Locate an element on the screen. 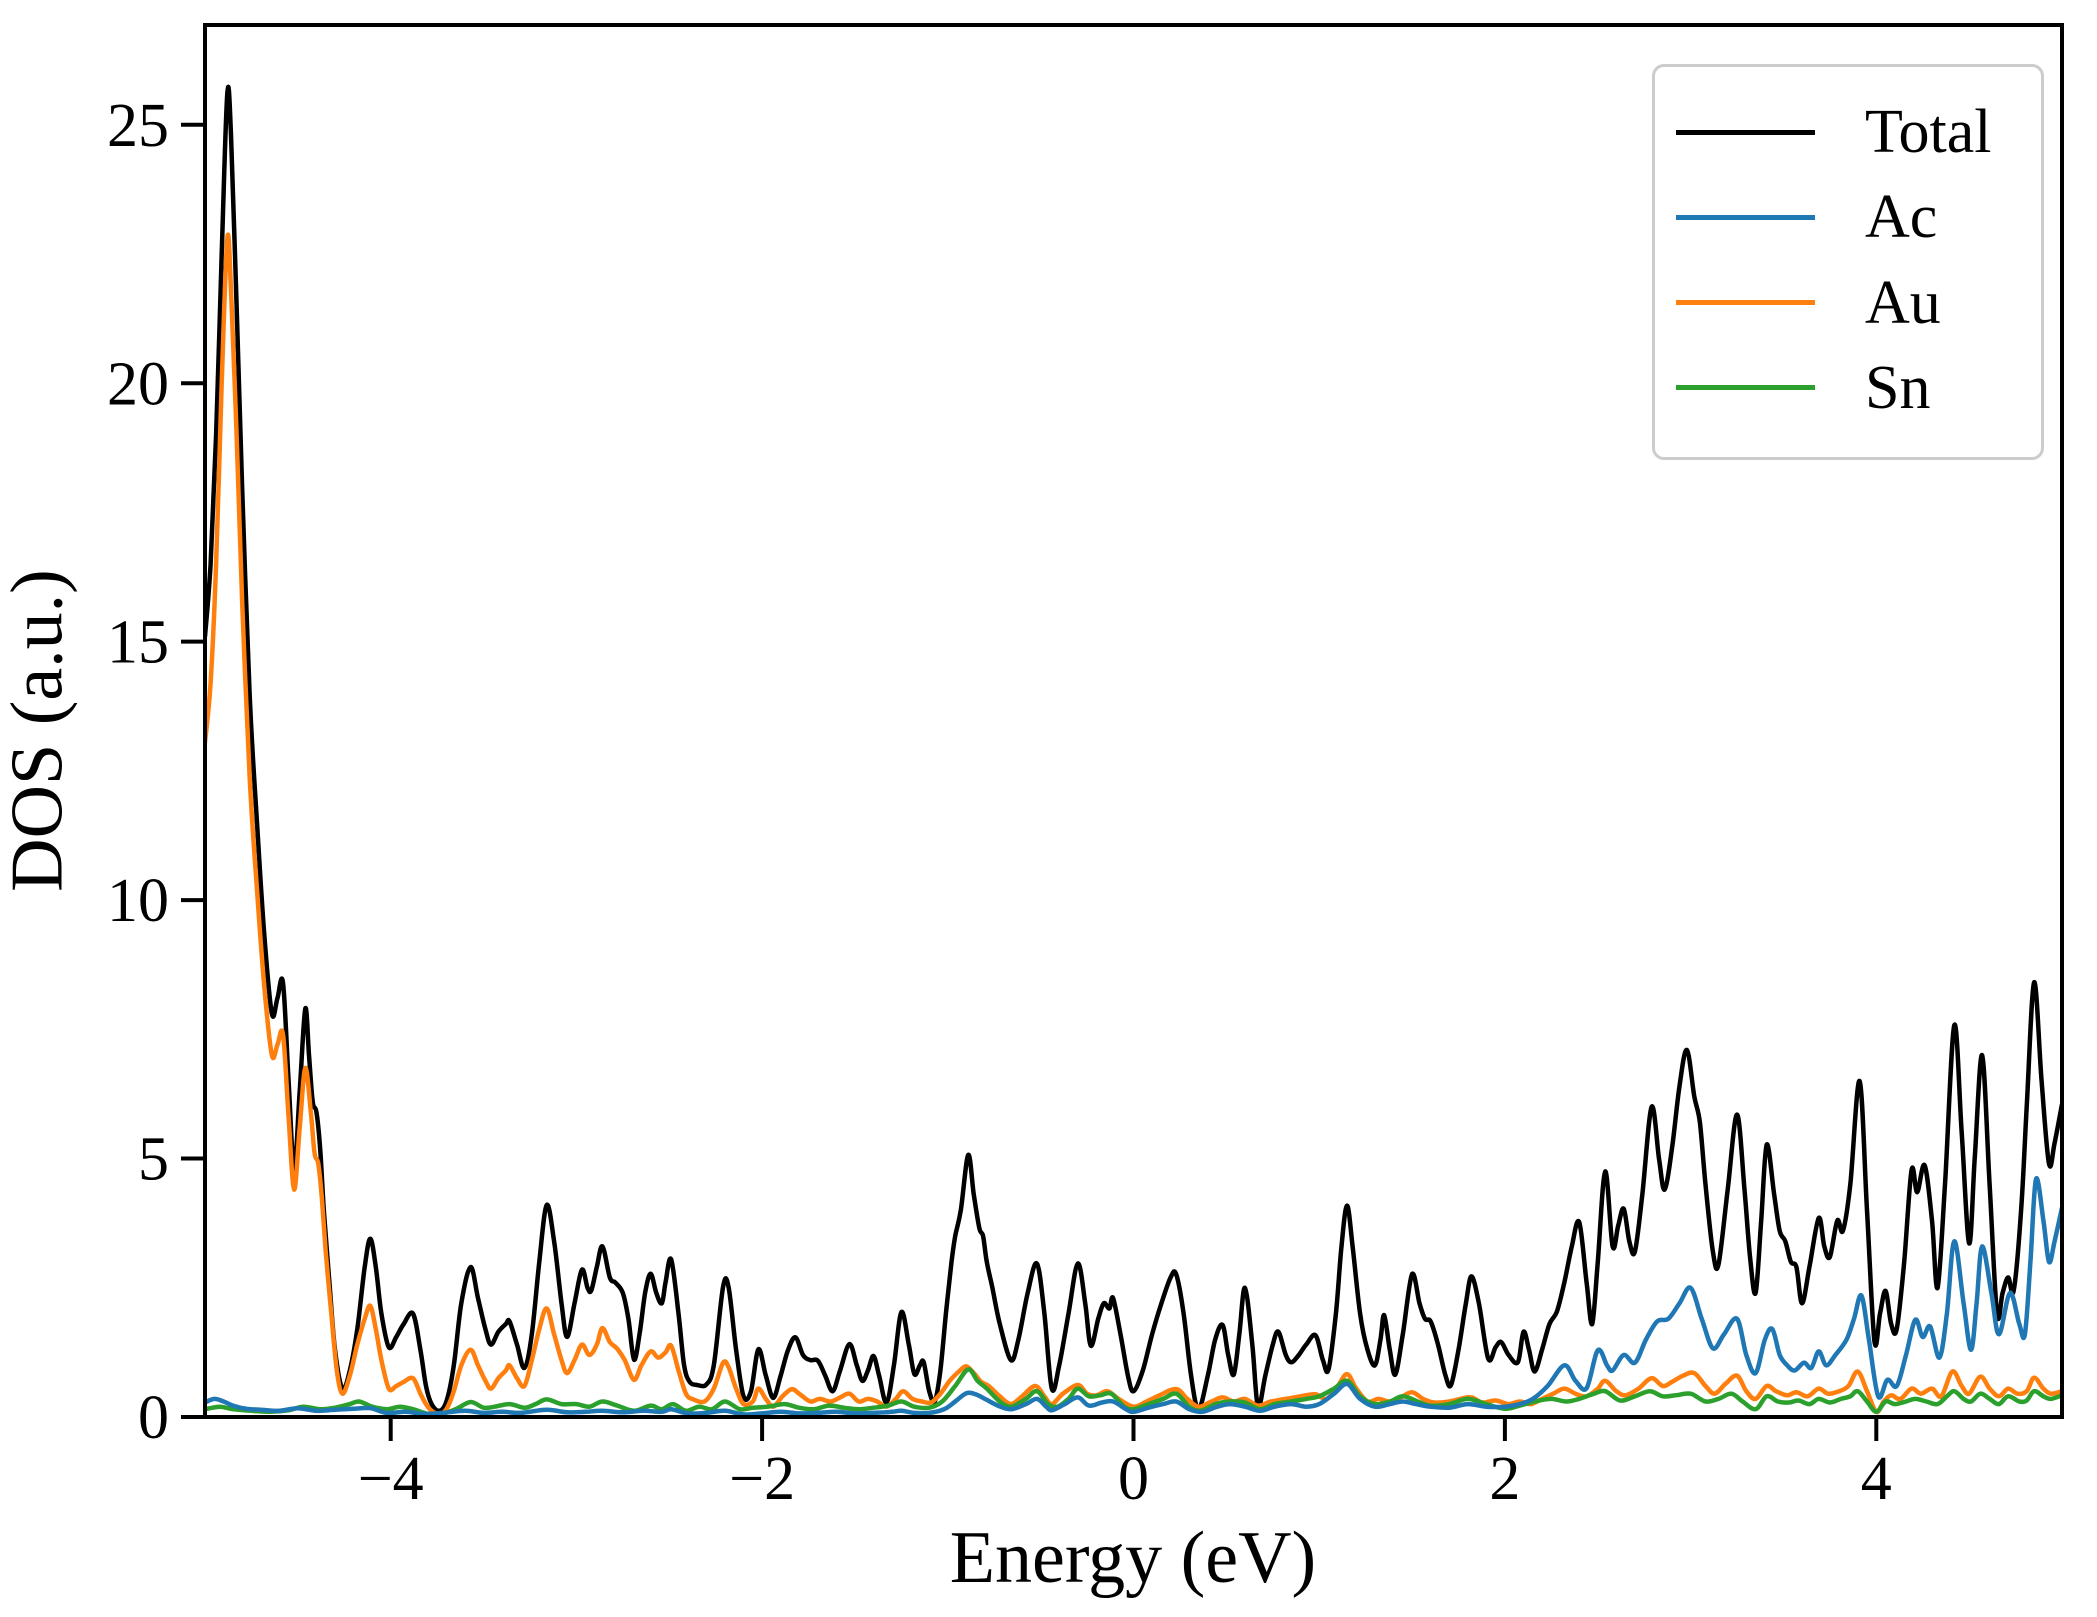  series-line-ac is located at coordinates (1133, 1296).